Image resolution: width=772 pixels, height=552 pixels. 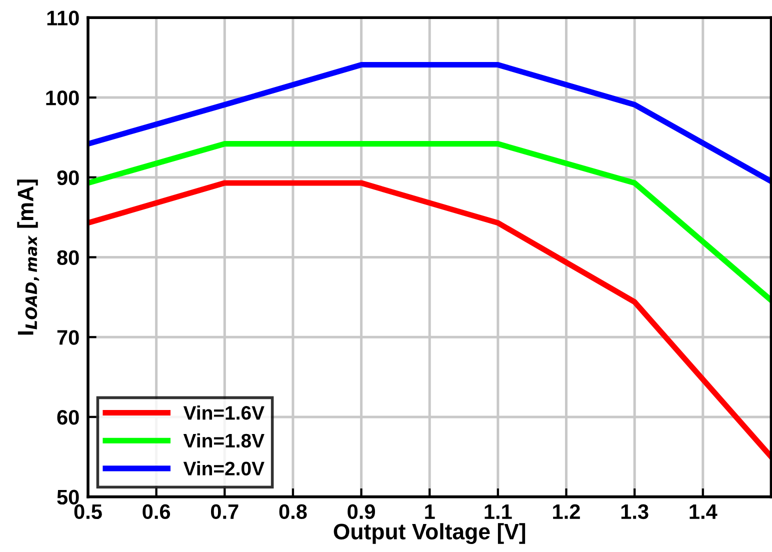 I want to click on y-tick-label: 70, so click(x=68, y=337).